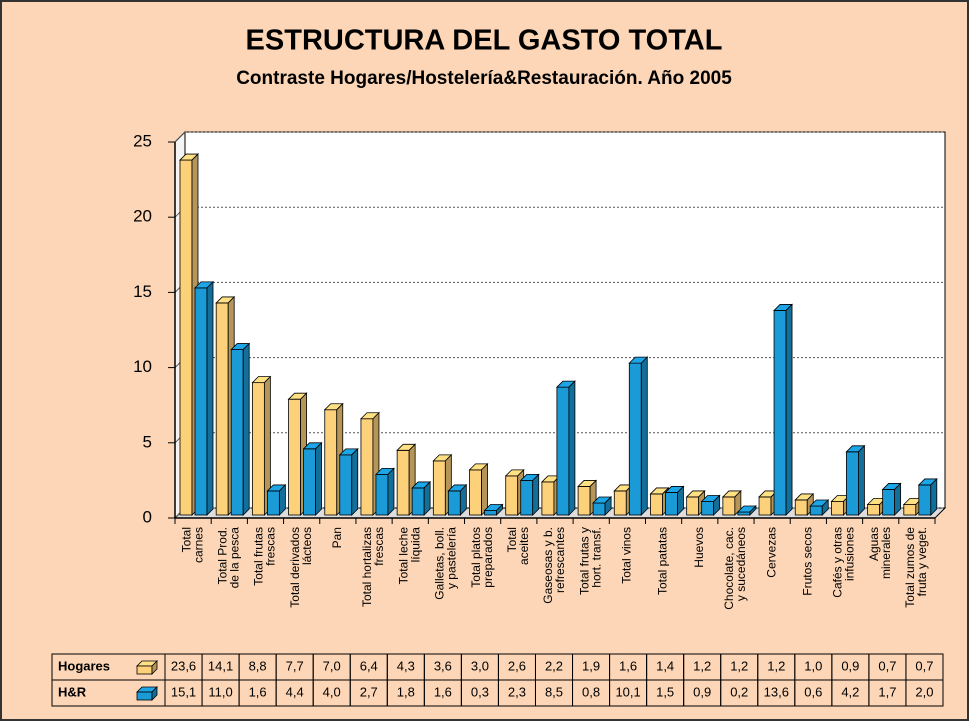 The height and width of the screenshot is (721, 969). I want to click on y-tick-label: 15, so click(142, 291).